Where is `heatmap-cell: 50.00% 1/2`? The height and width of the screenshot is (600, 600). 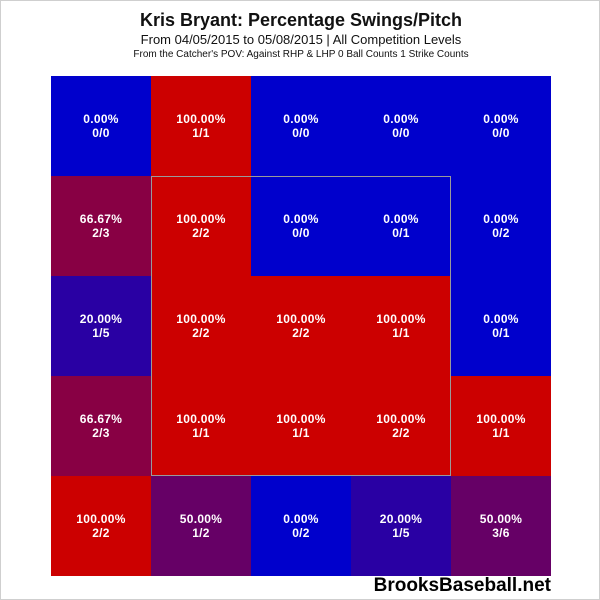
heatmap-cell: 50.00% 1/2 is located at coordinates (201, 526).